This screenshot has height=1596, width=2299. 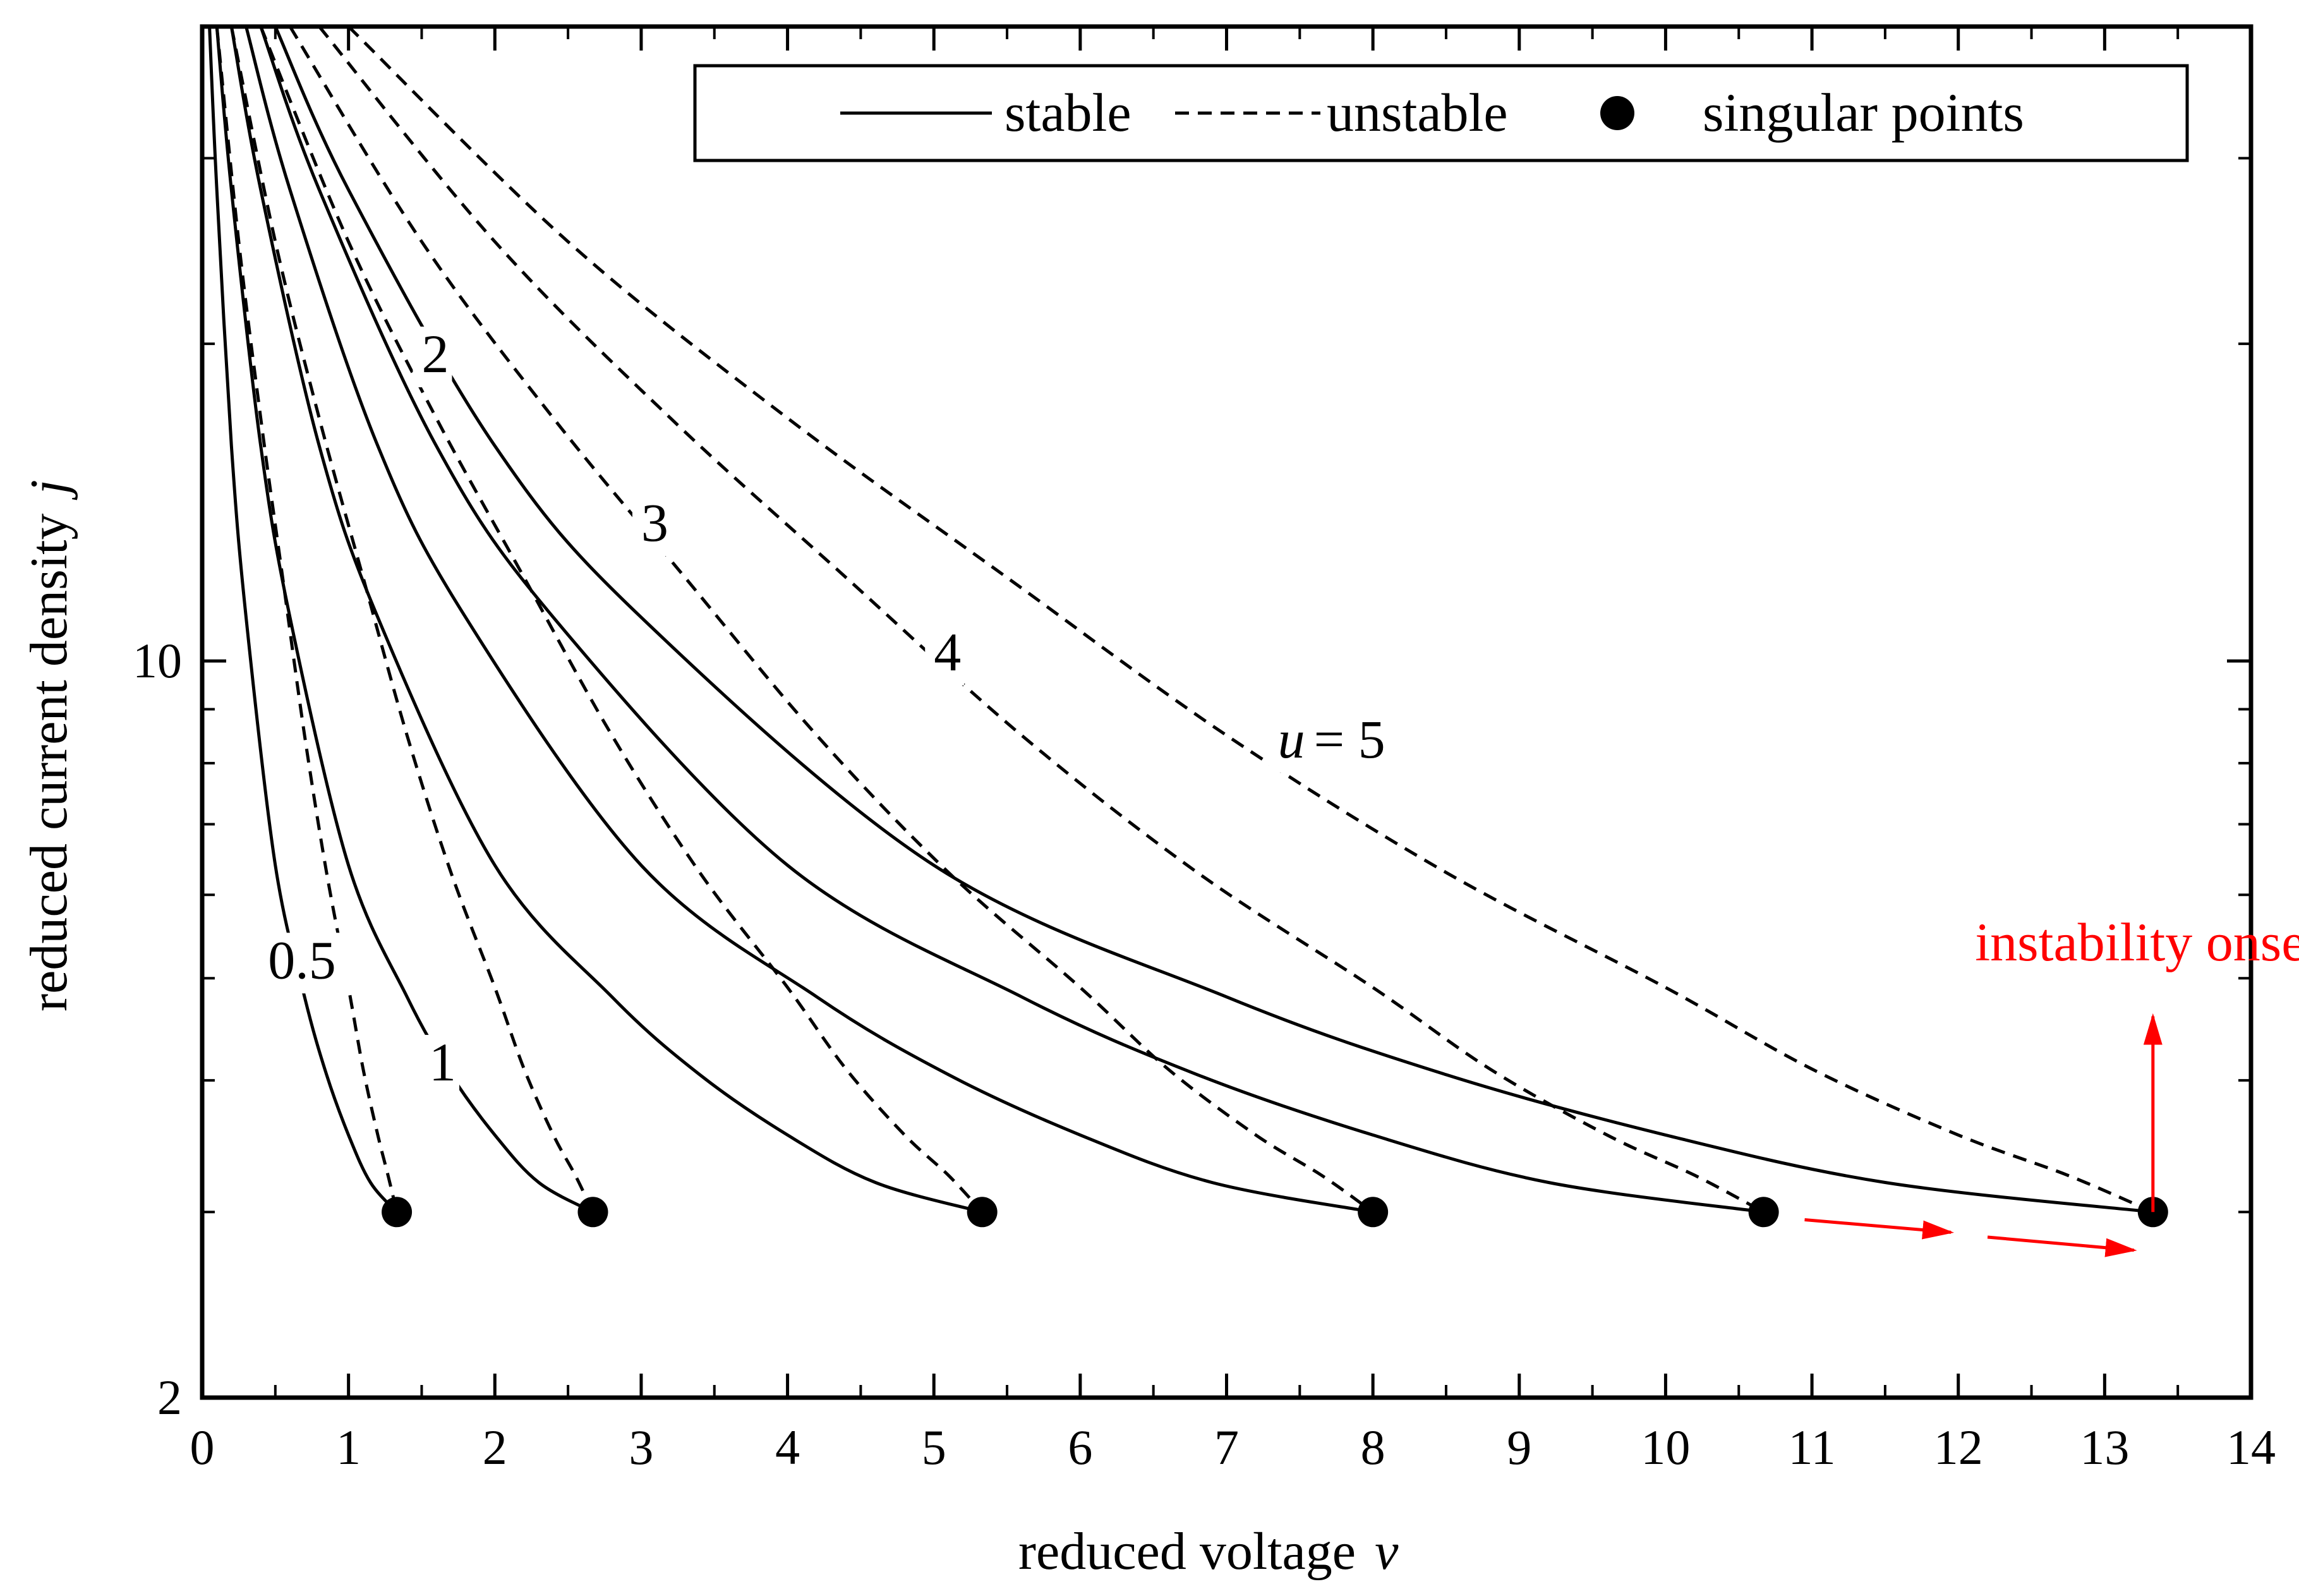 I want to click on x-tick-label: 4, so click(x=787, y=1447).